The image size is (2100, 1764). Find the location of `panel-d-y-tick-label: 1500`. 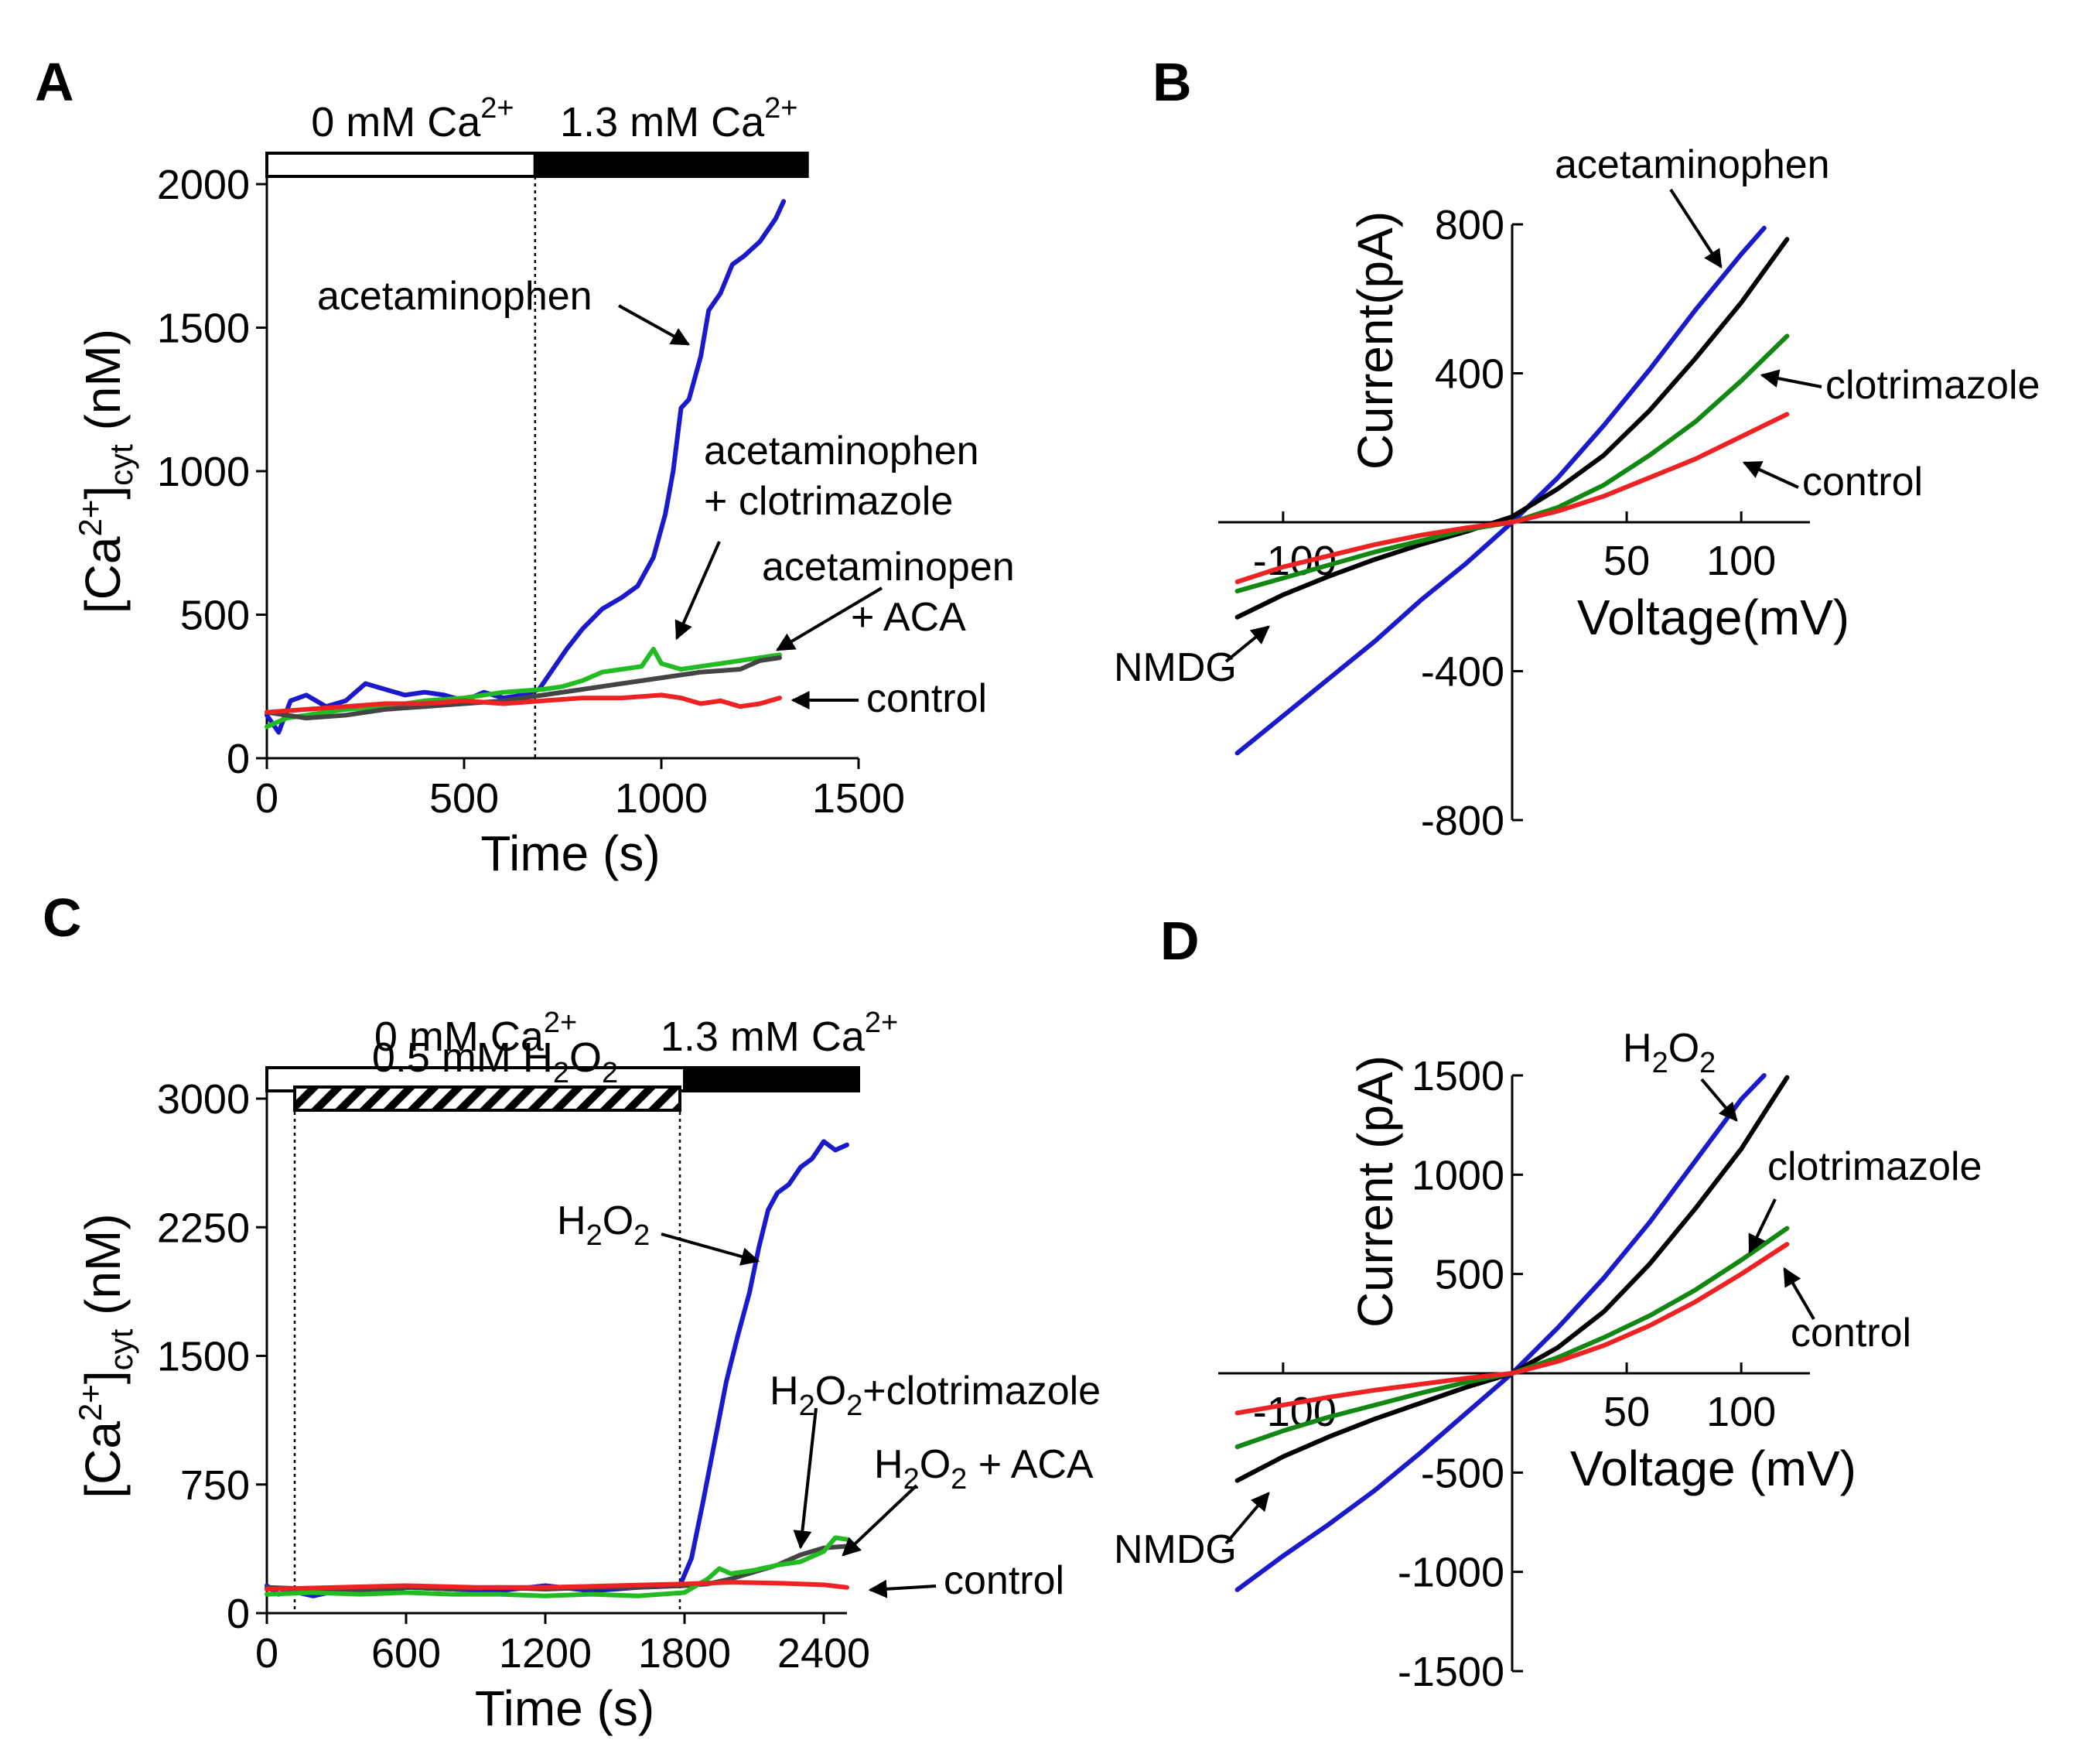

panel-d-y-tick-label: 1500 is located at coordinates (1458, 1076).